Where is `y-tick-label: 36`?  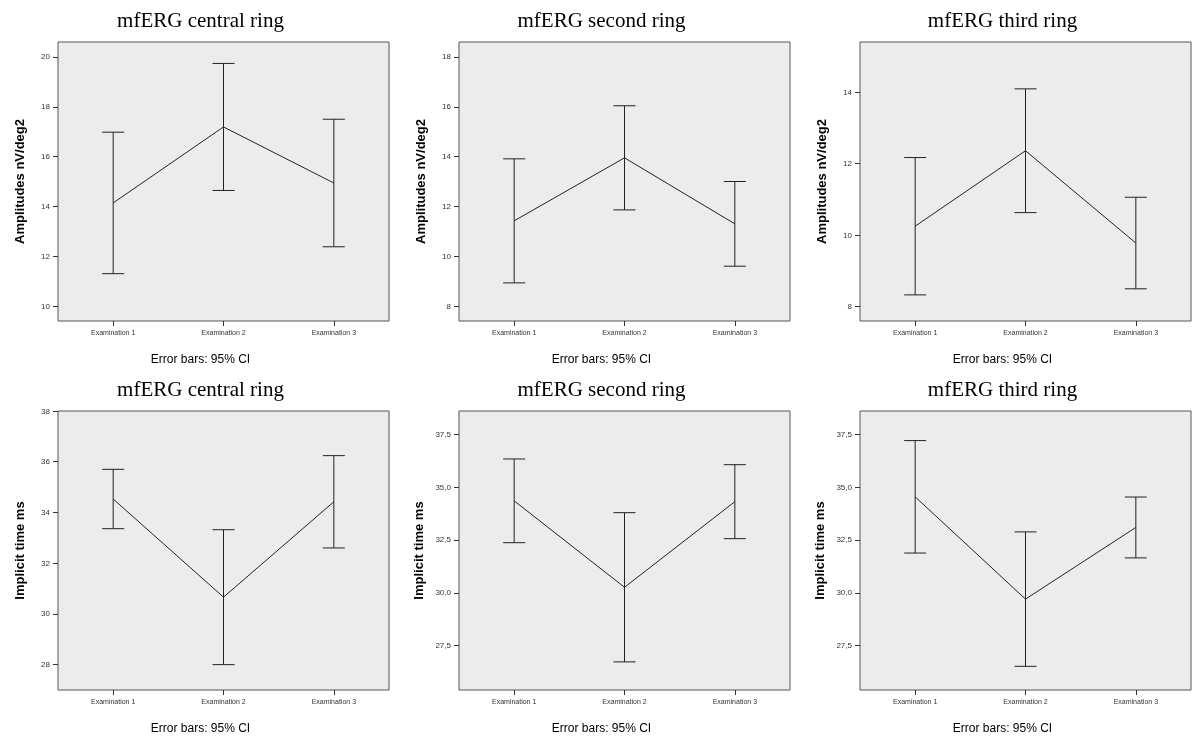 y-tick-label: 36 is located at coordinates (46, 462).